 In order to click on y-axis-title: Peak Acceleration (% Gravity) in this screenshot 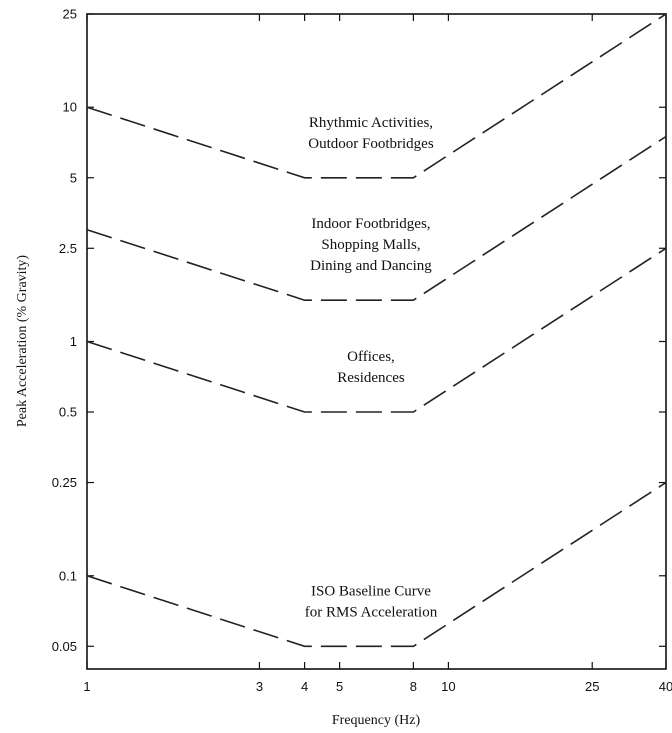, I will do `click(22, 341)`.